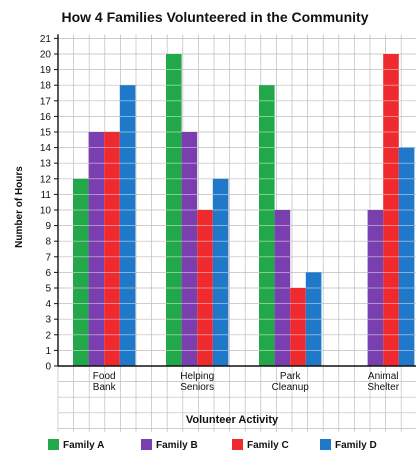 The width and height of the screenshot is (419, 455). Describe the element at coordinates (48, 226) in the screenshot. I see `y-tick-label: 9` at that location.